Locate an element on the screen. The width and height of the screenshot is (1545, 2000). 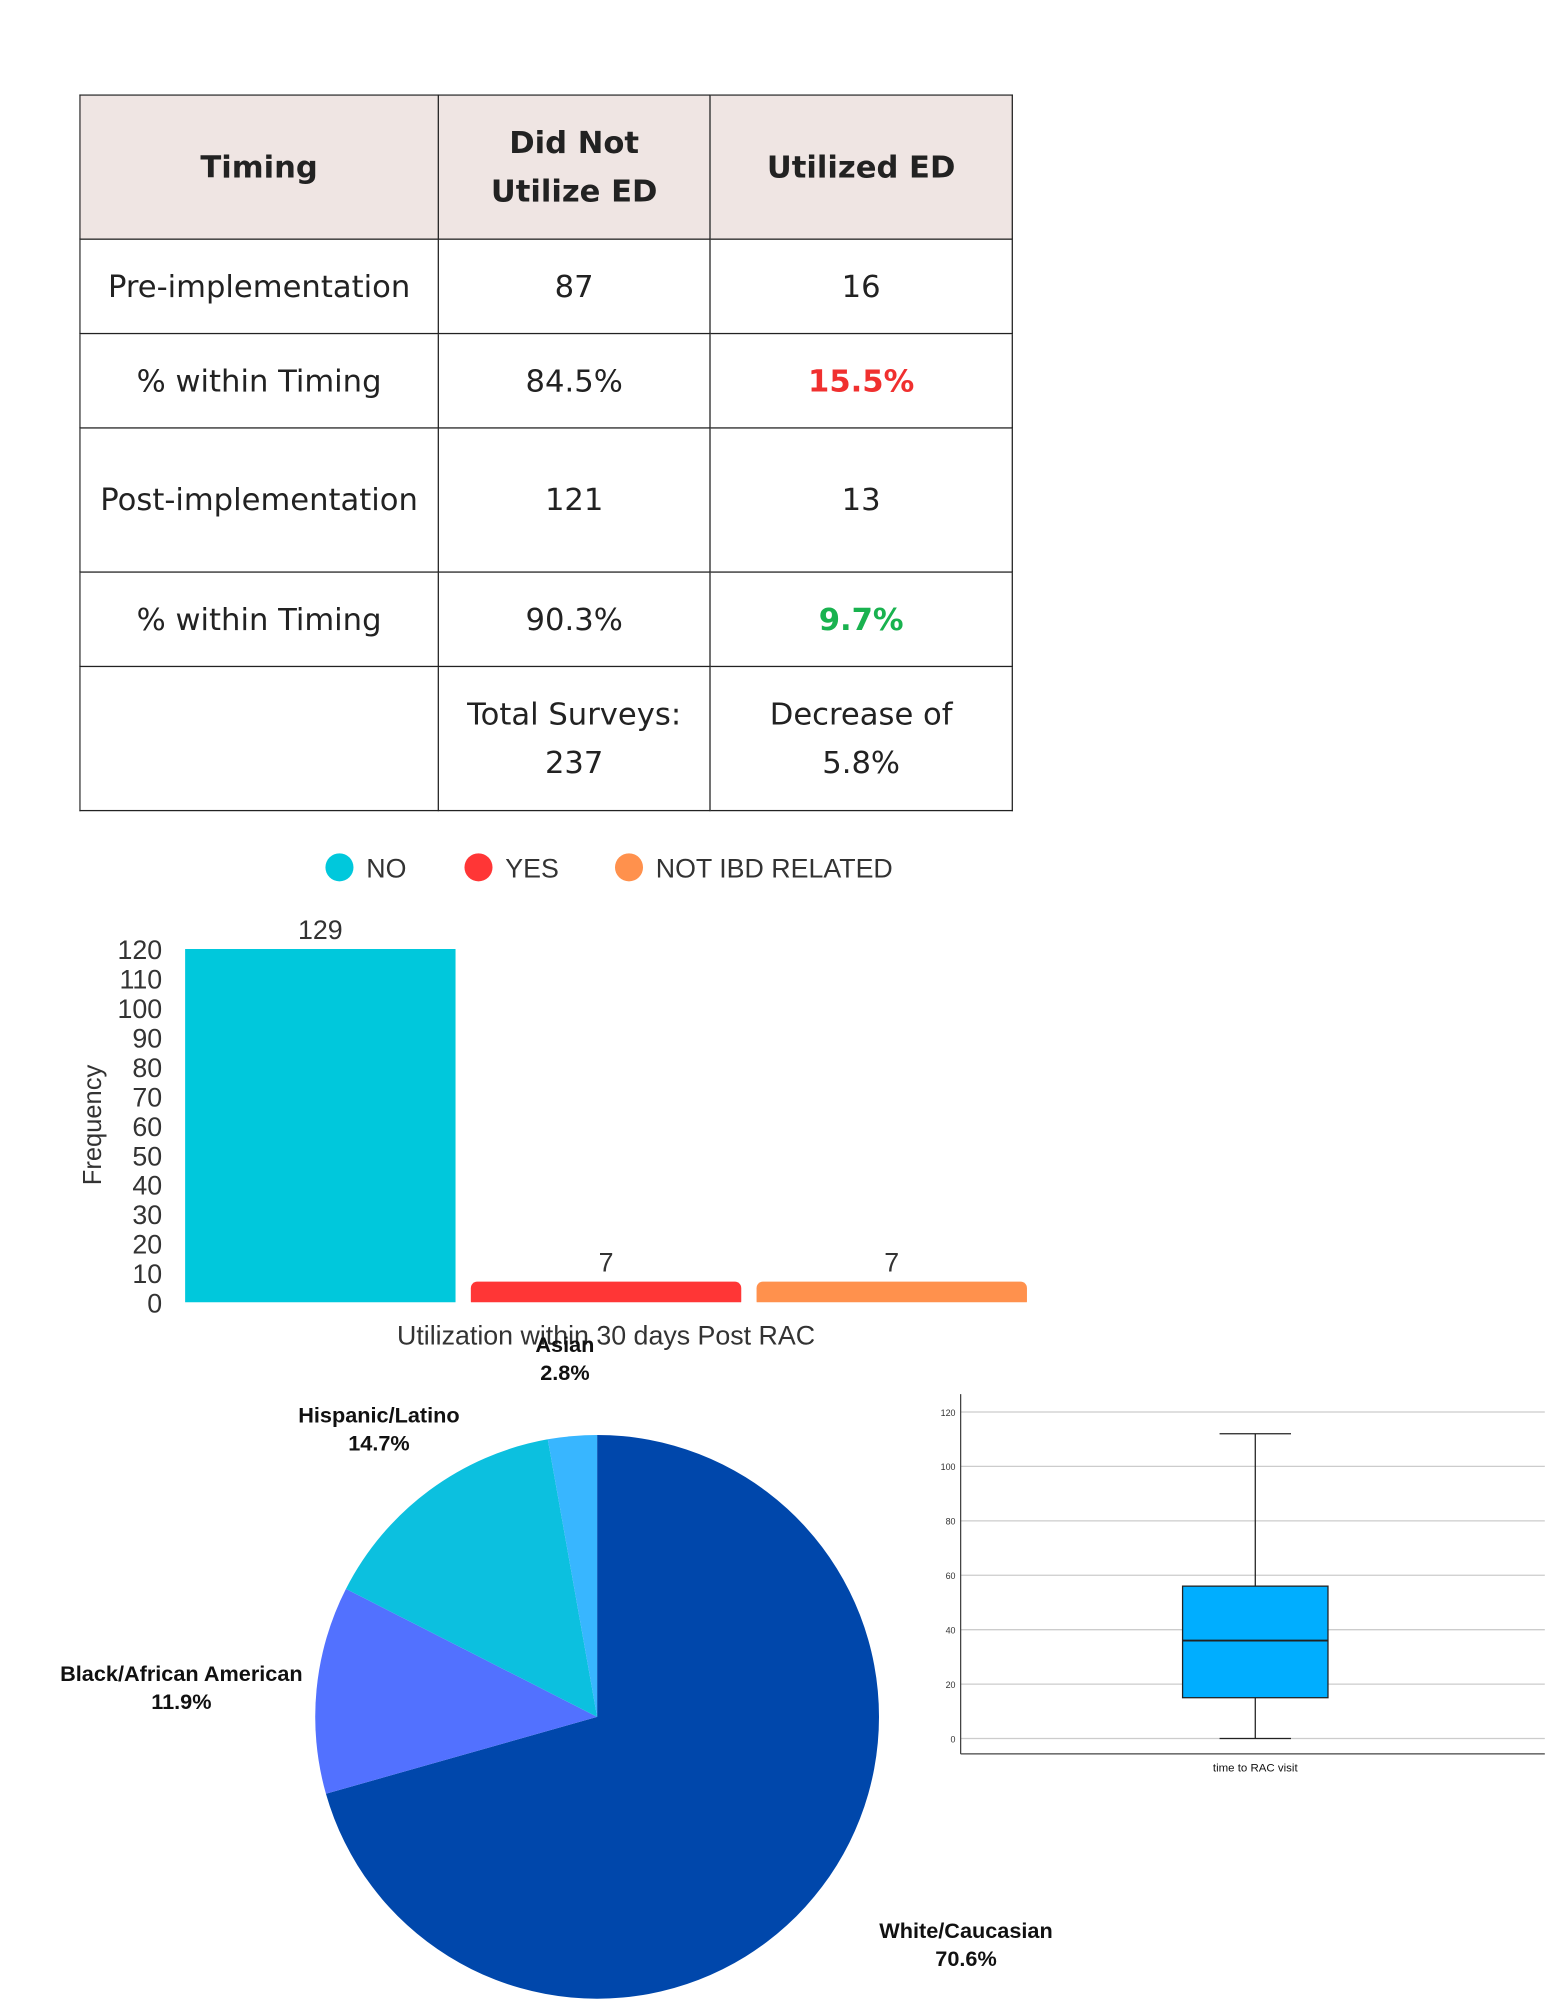
legend-label: NO is located at coordinates (386, 869).